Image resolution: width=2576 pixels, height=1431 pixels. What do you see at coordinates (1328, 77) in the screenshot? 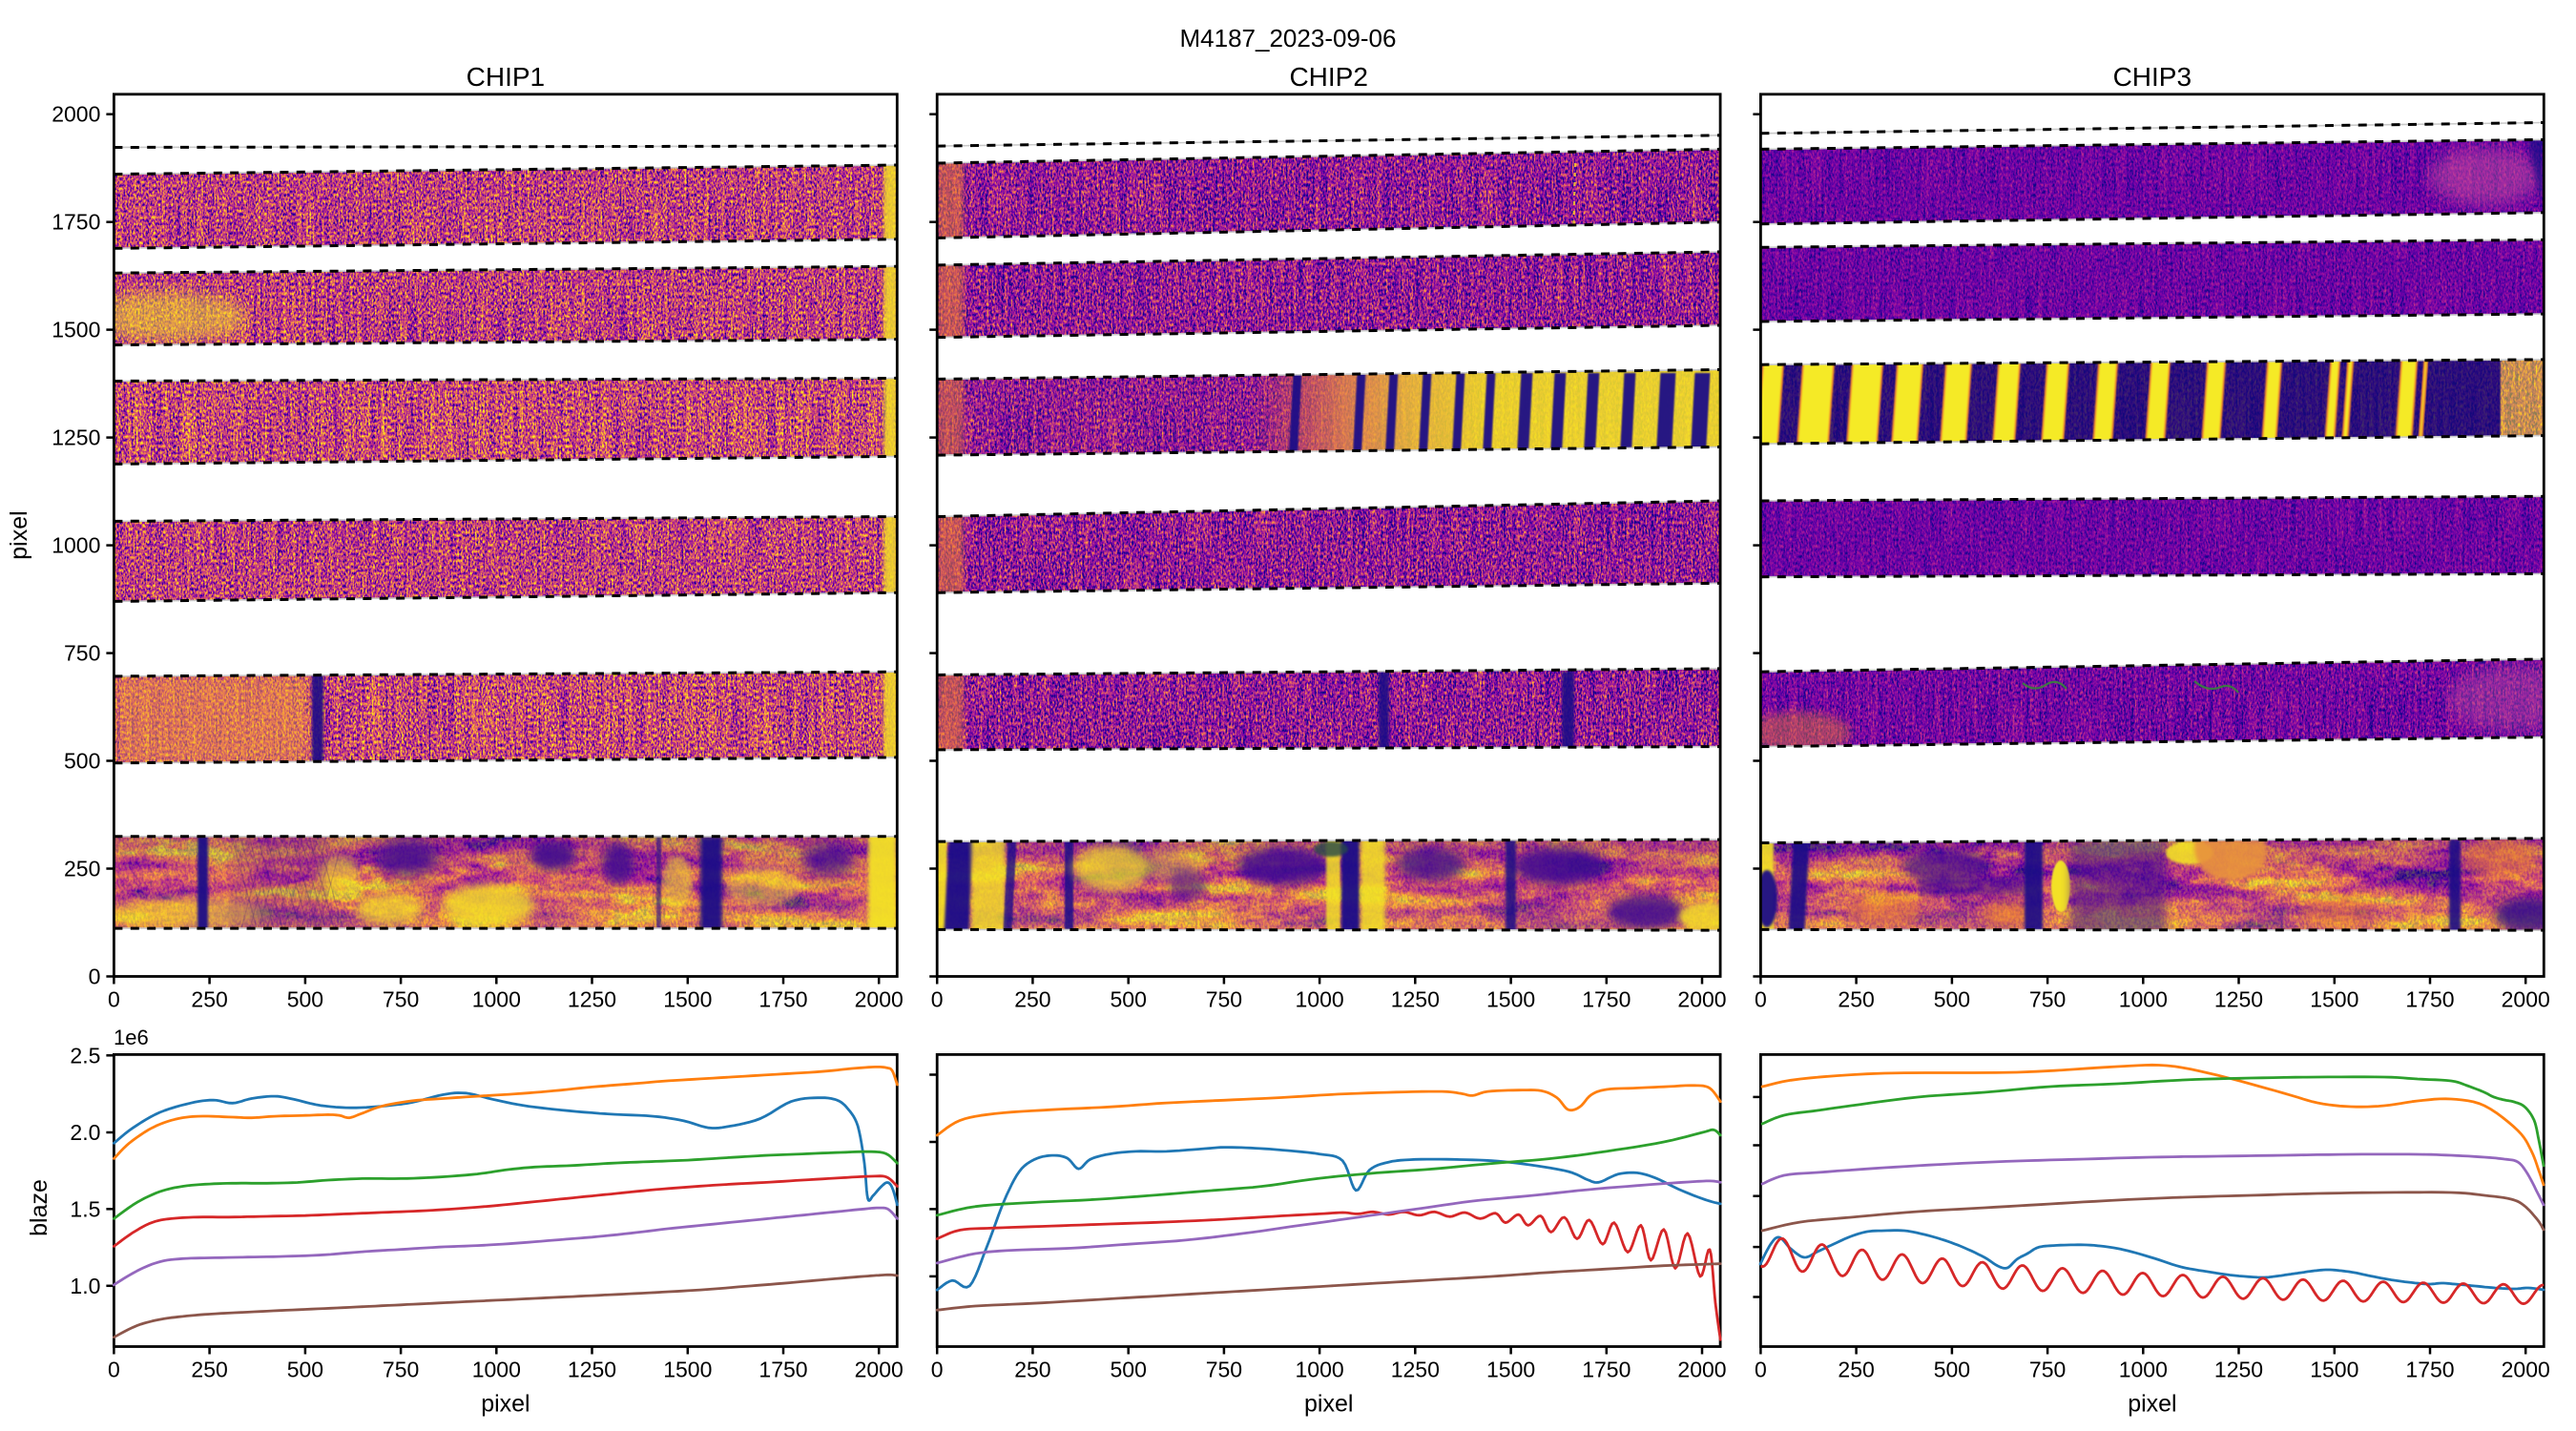
I see `svg-text: CHIP2` at bounding box center [1328, 77].